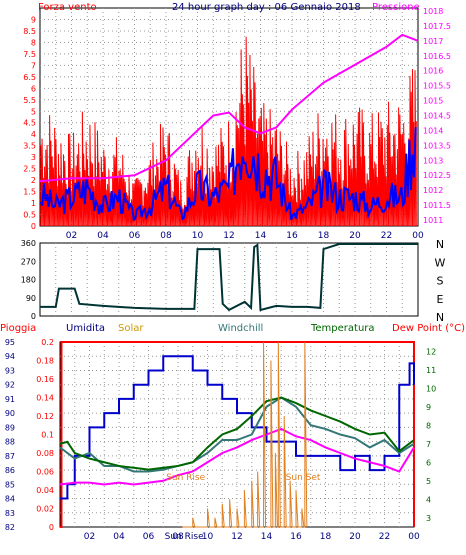  What do you see at coordinates (45, 453) in the screenshot?
I see `rain-tick-label: 0.08` at bounding box center [45, 453].